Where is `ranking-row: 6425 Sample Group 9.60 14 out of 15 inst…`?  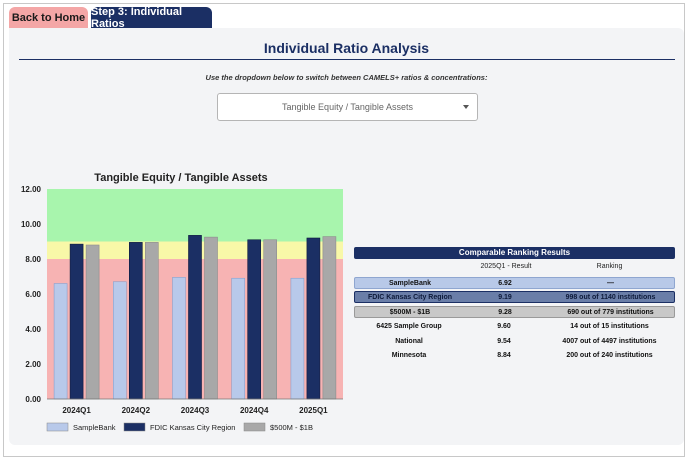
ranking-row: 6425 Sample Group 9.60 14 out of 15 inst… is located at coordinates (514, 327).